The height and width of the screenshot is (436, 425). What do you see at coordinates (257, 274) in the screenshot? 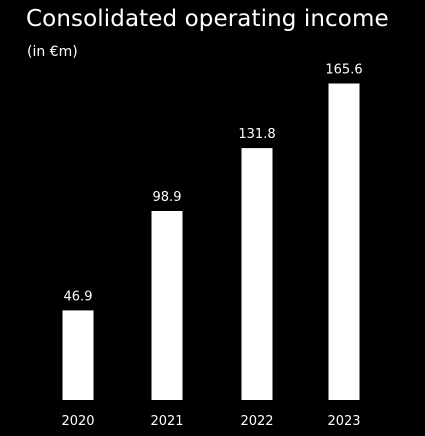
I see `bar-2022` at bounding box center [257, 274].